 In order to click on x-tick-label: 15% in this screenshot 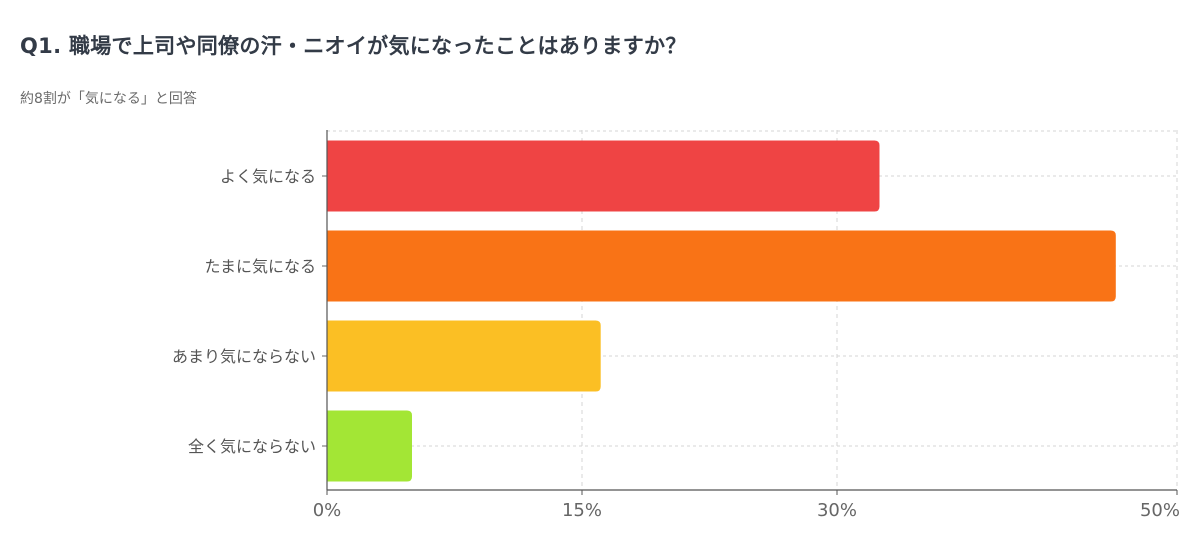, I will do `click(582, 510)`.